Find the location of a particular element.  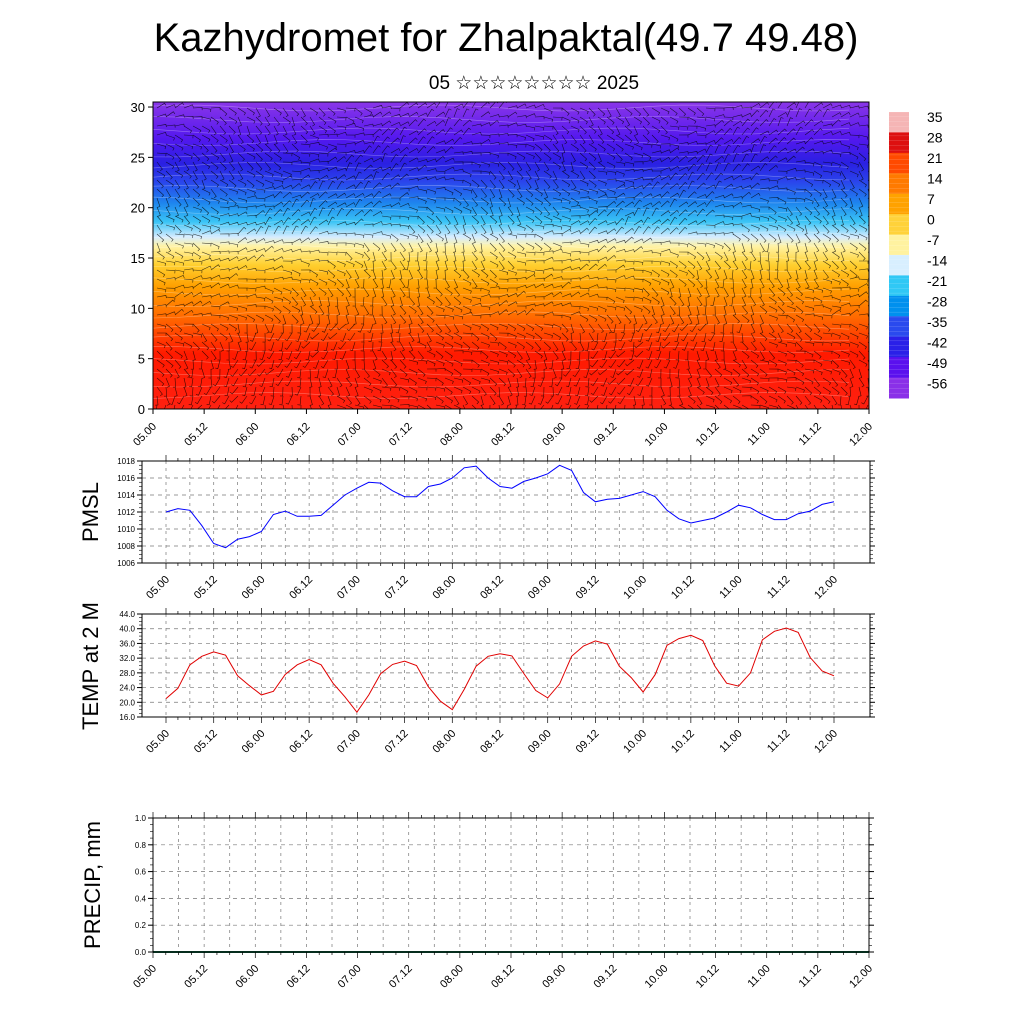

xtick-label: 08.00 is located at coordinates (444, 742).